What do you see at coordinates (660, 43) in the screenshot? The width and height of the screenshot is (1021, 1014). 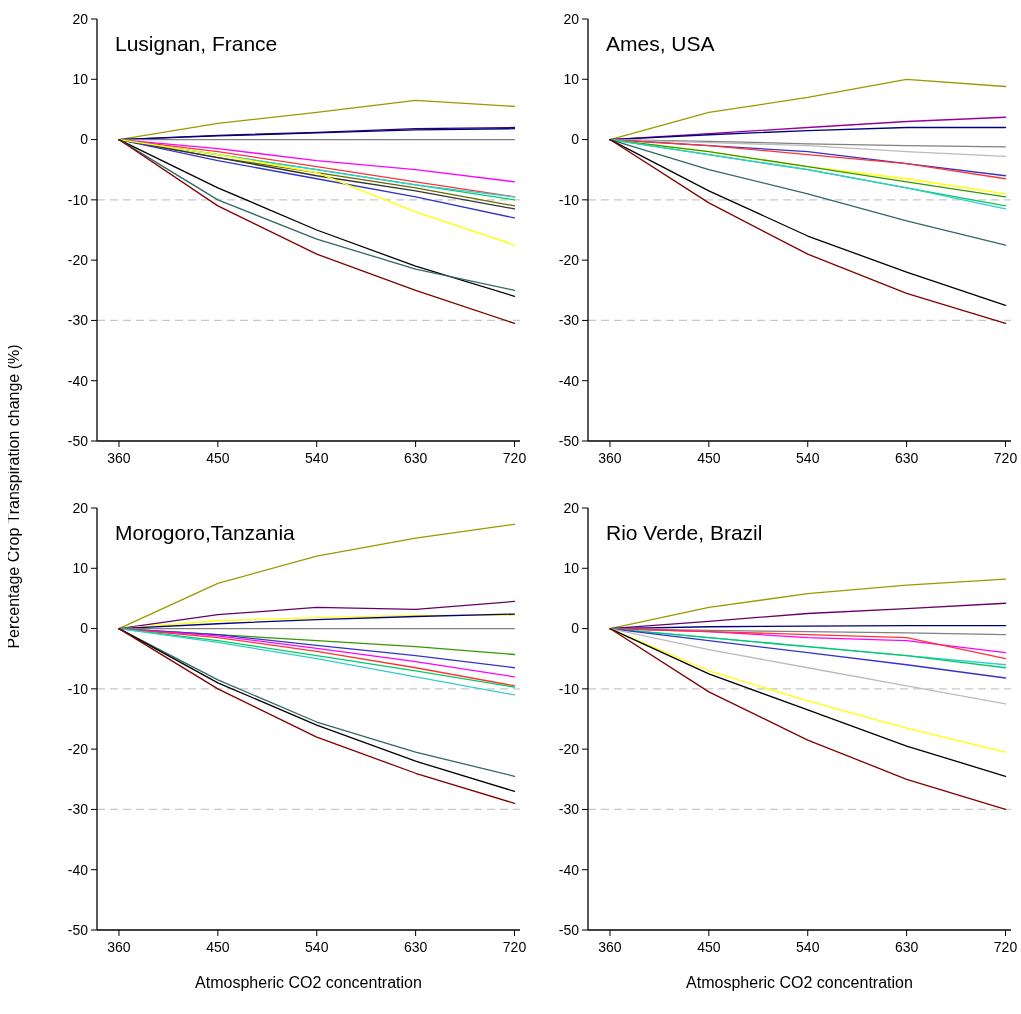 I see `text: Ames, USA` at bounding box center [660, 43].